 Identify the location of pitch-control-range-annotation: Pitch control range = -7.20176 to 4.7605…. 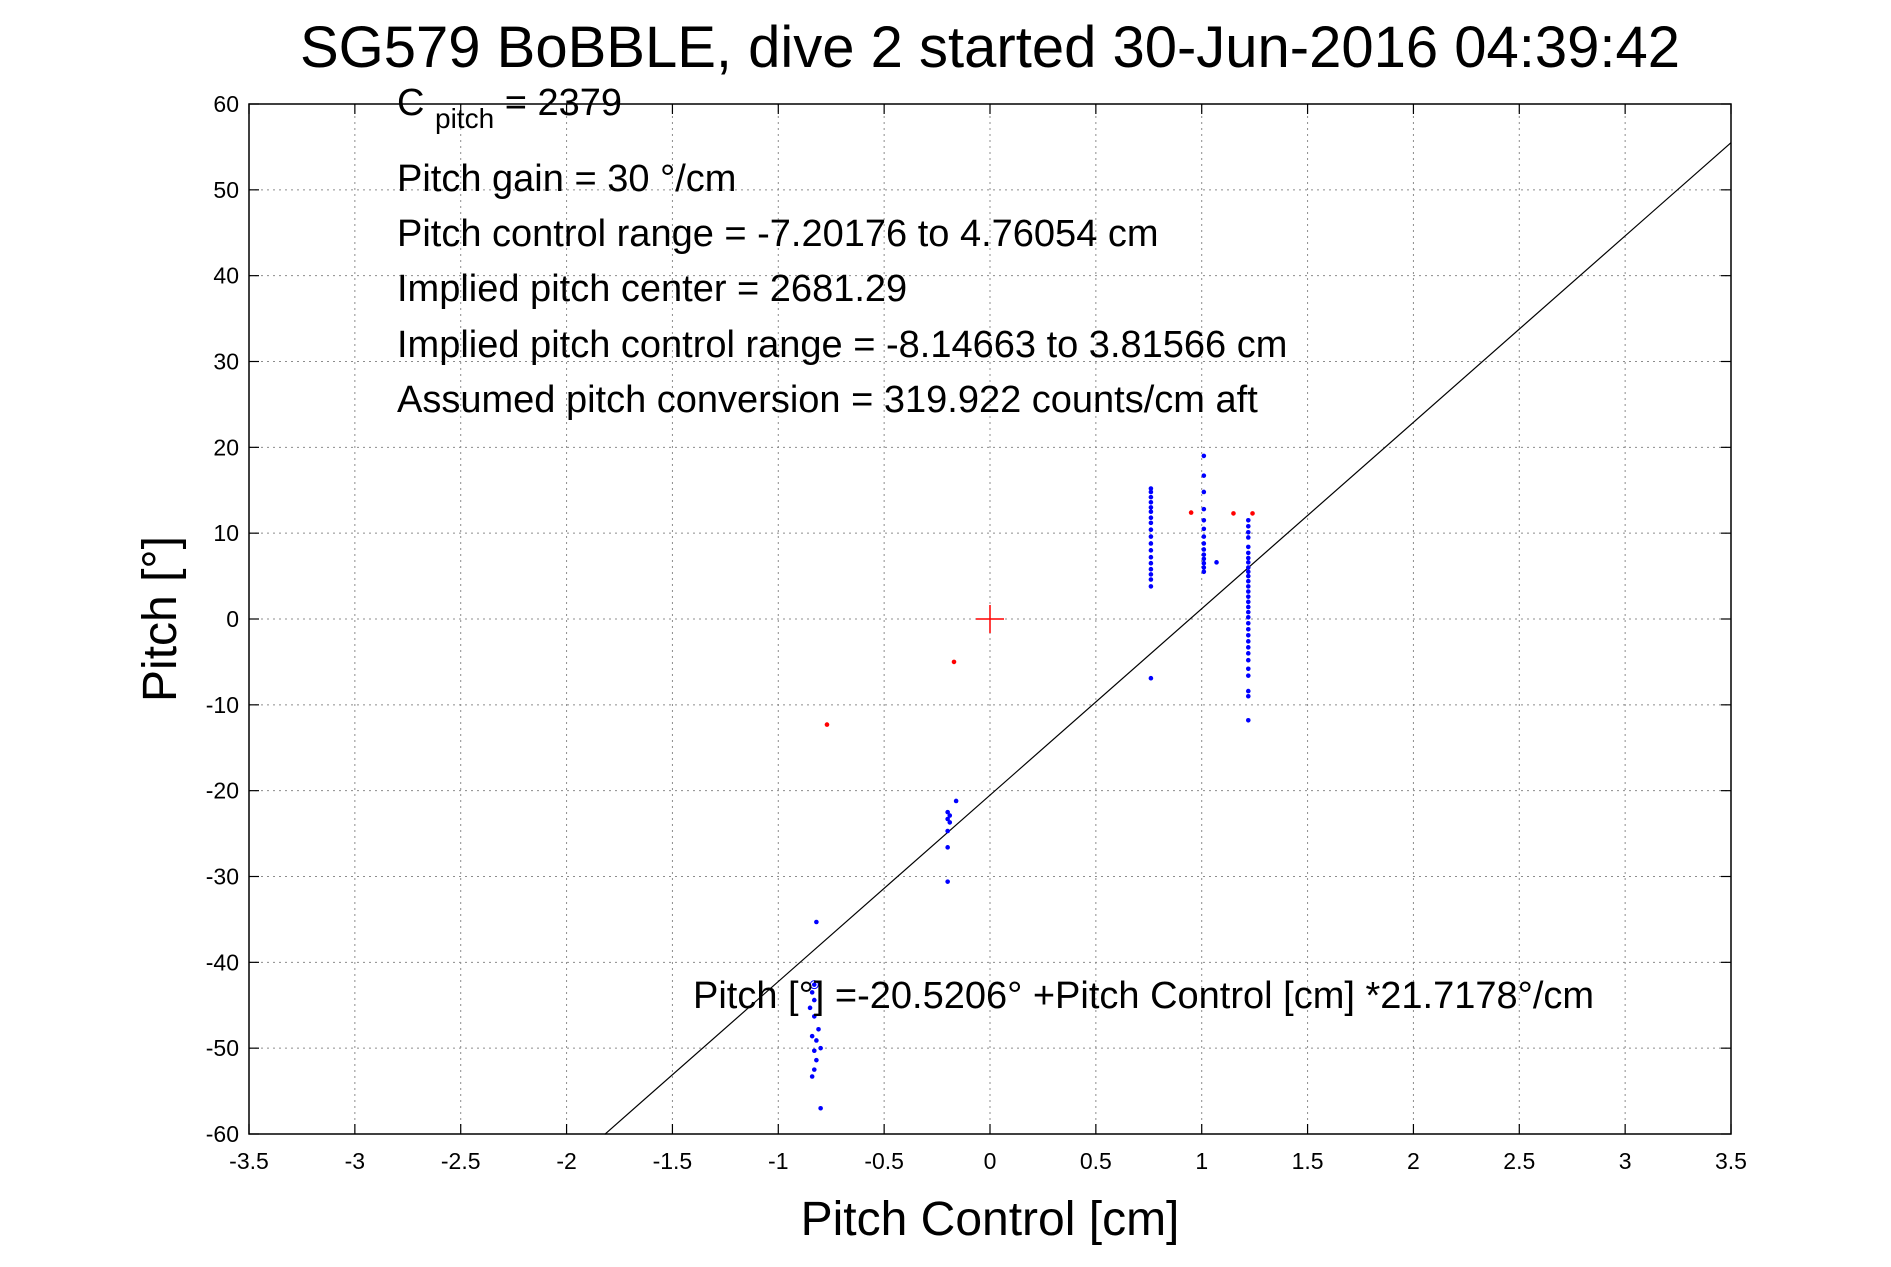
(778, 234).